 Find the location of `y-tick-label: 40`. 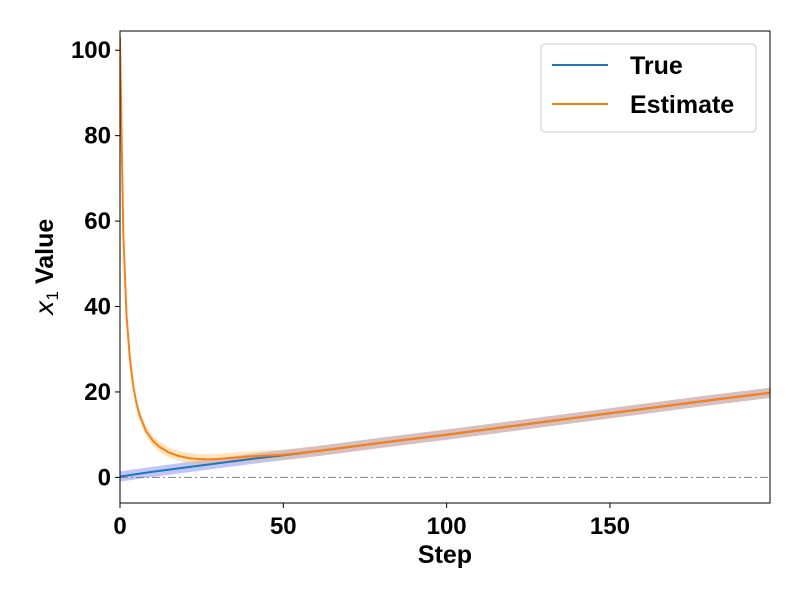

y-tick-label: 40 is located at coordinates (97, 307).